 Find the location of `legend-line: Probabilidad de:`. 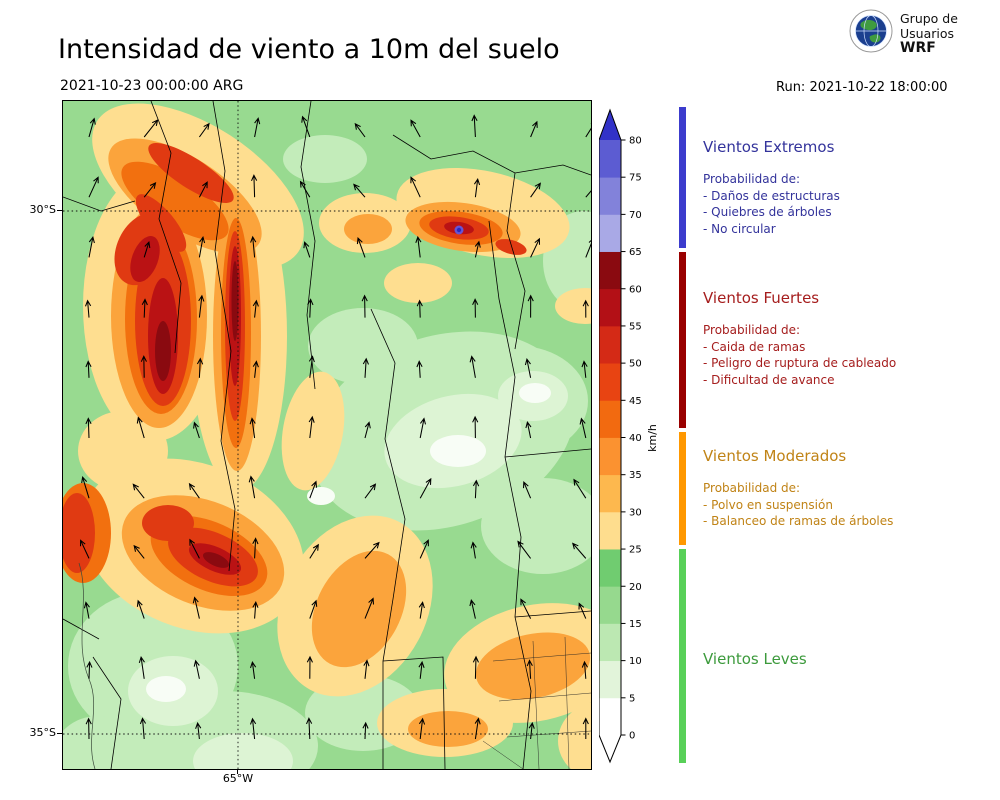

legend-line: Probabilidad de: is located at coordinates (752, 488).